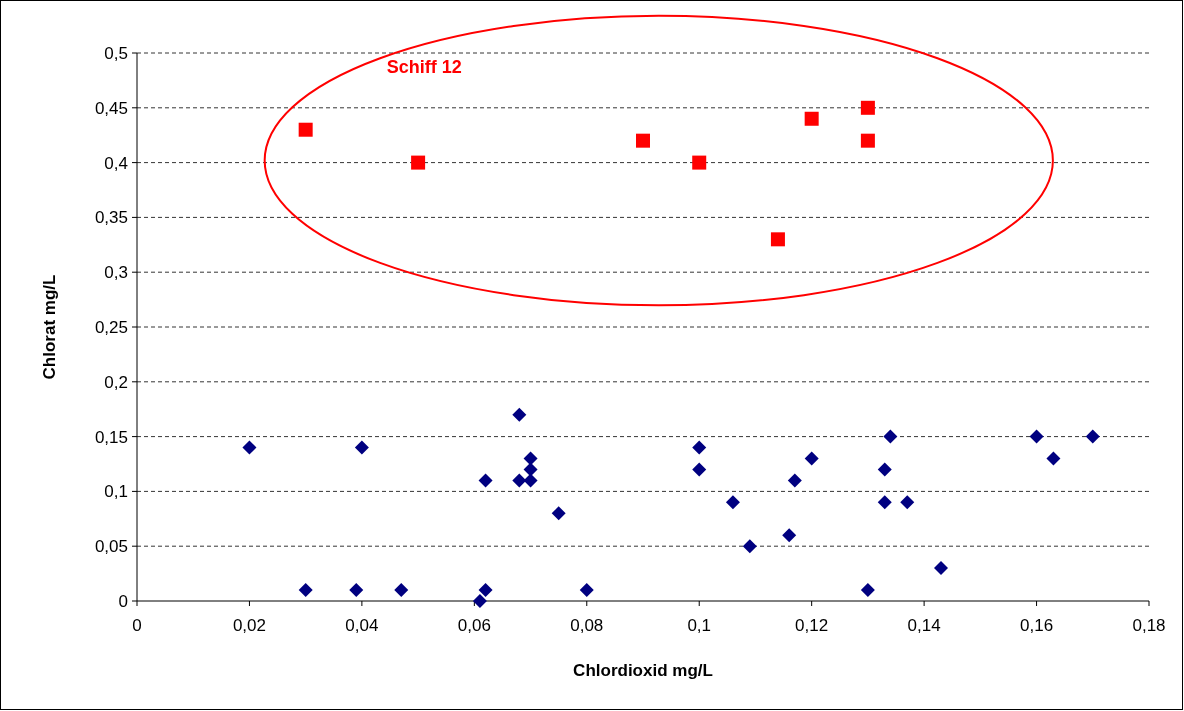 The height and width of the screenshot is (711, 1184). I want to click on y-tick-label: 0,3, so click(116, 273).